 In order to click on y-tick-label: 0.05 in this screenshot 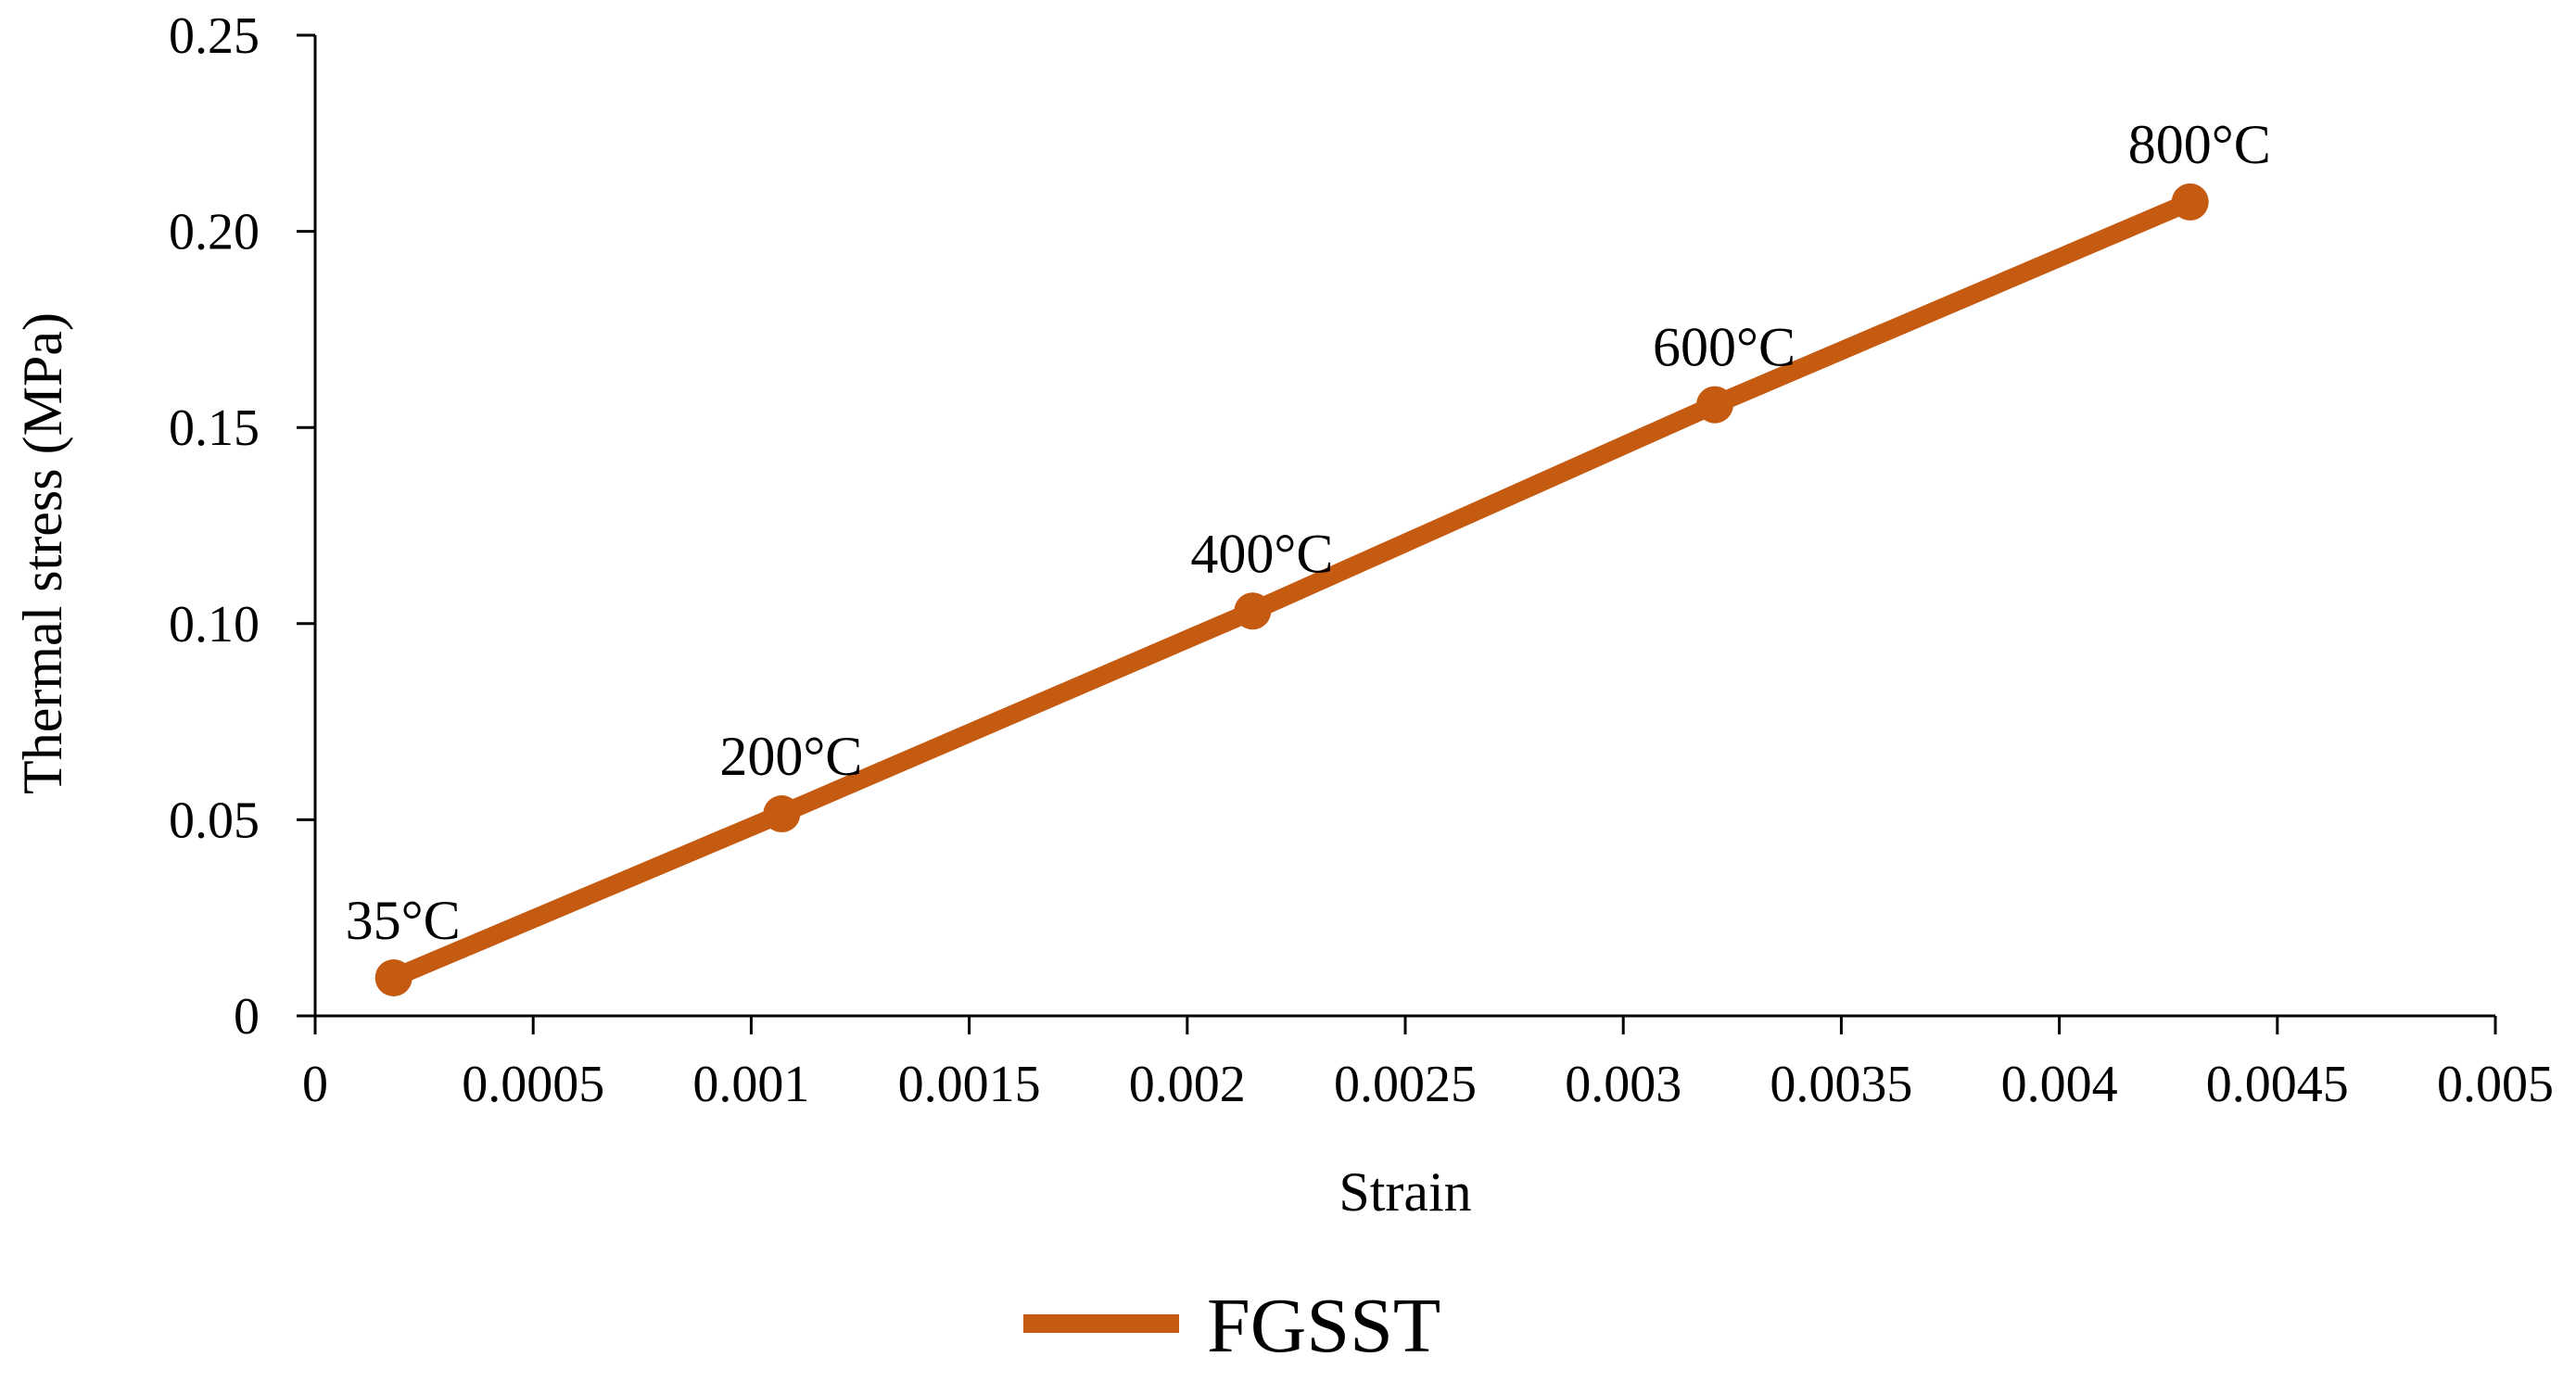, I will do `click(214, 820)`.